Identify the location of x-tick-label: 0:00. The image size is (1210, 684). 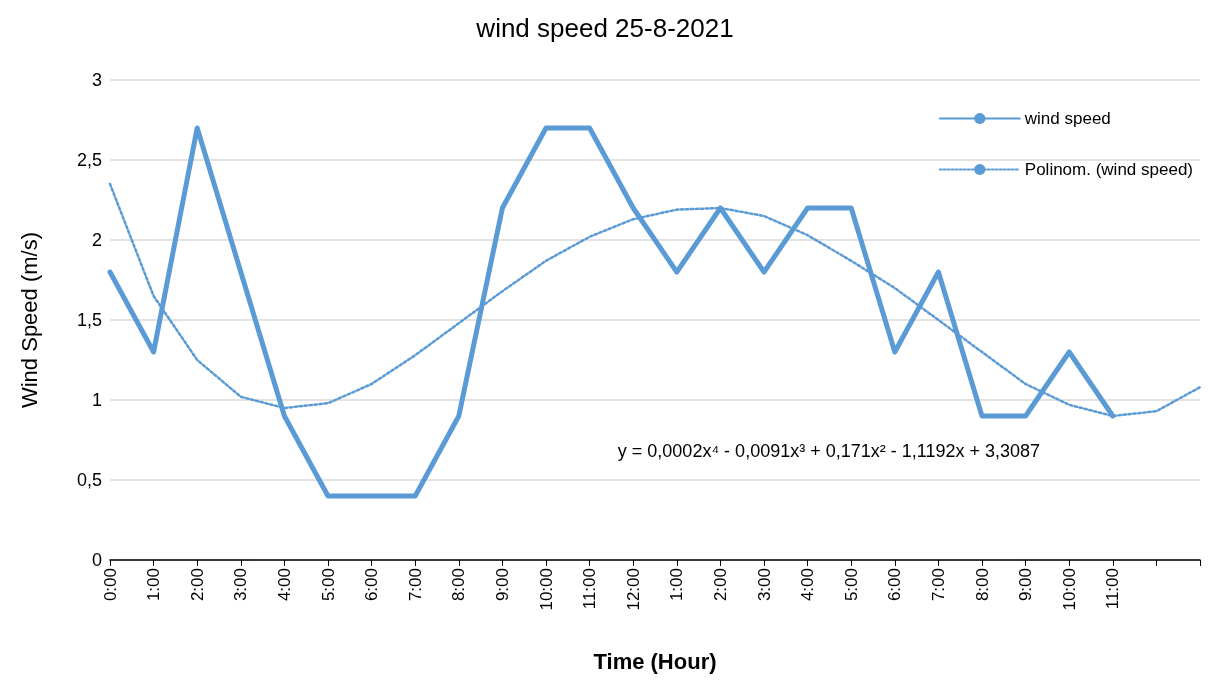
(110, 585).